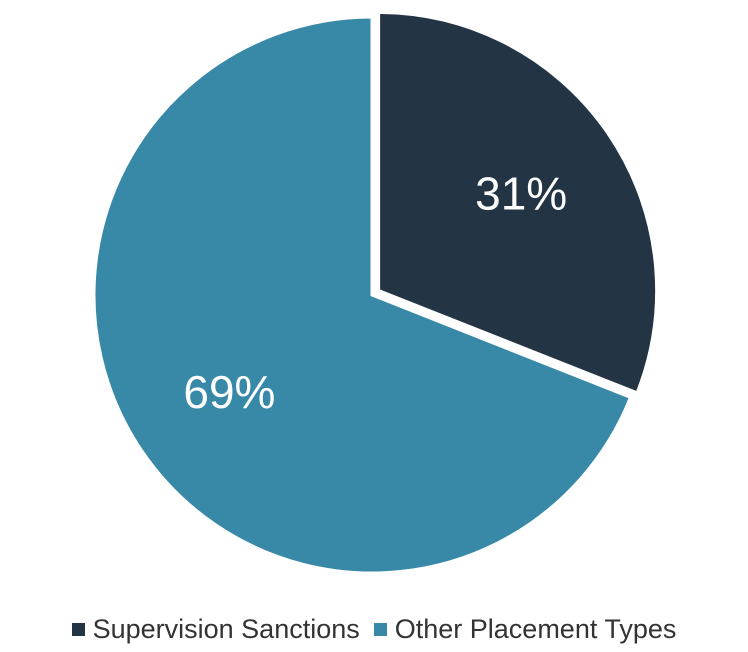  Describe the element at coordinates (521, 194) in the screenshot. I see `pie-label-supervision-sanctions: 31%` at that location.